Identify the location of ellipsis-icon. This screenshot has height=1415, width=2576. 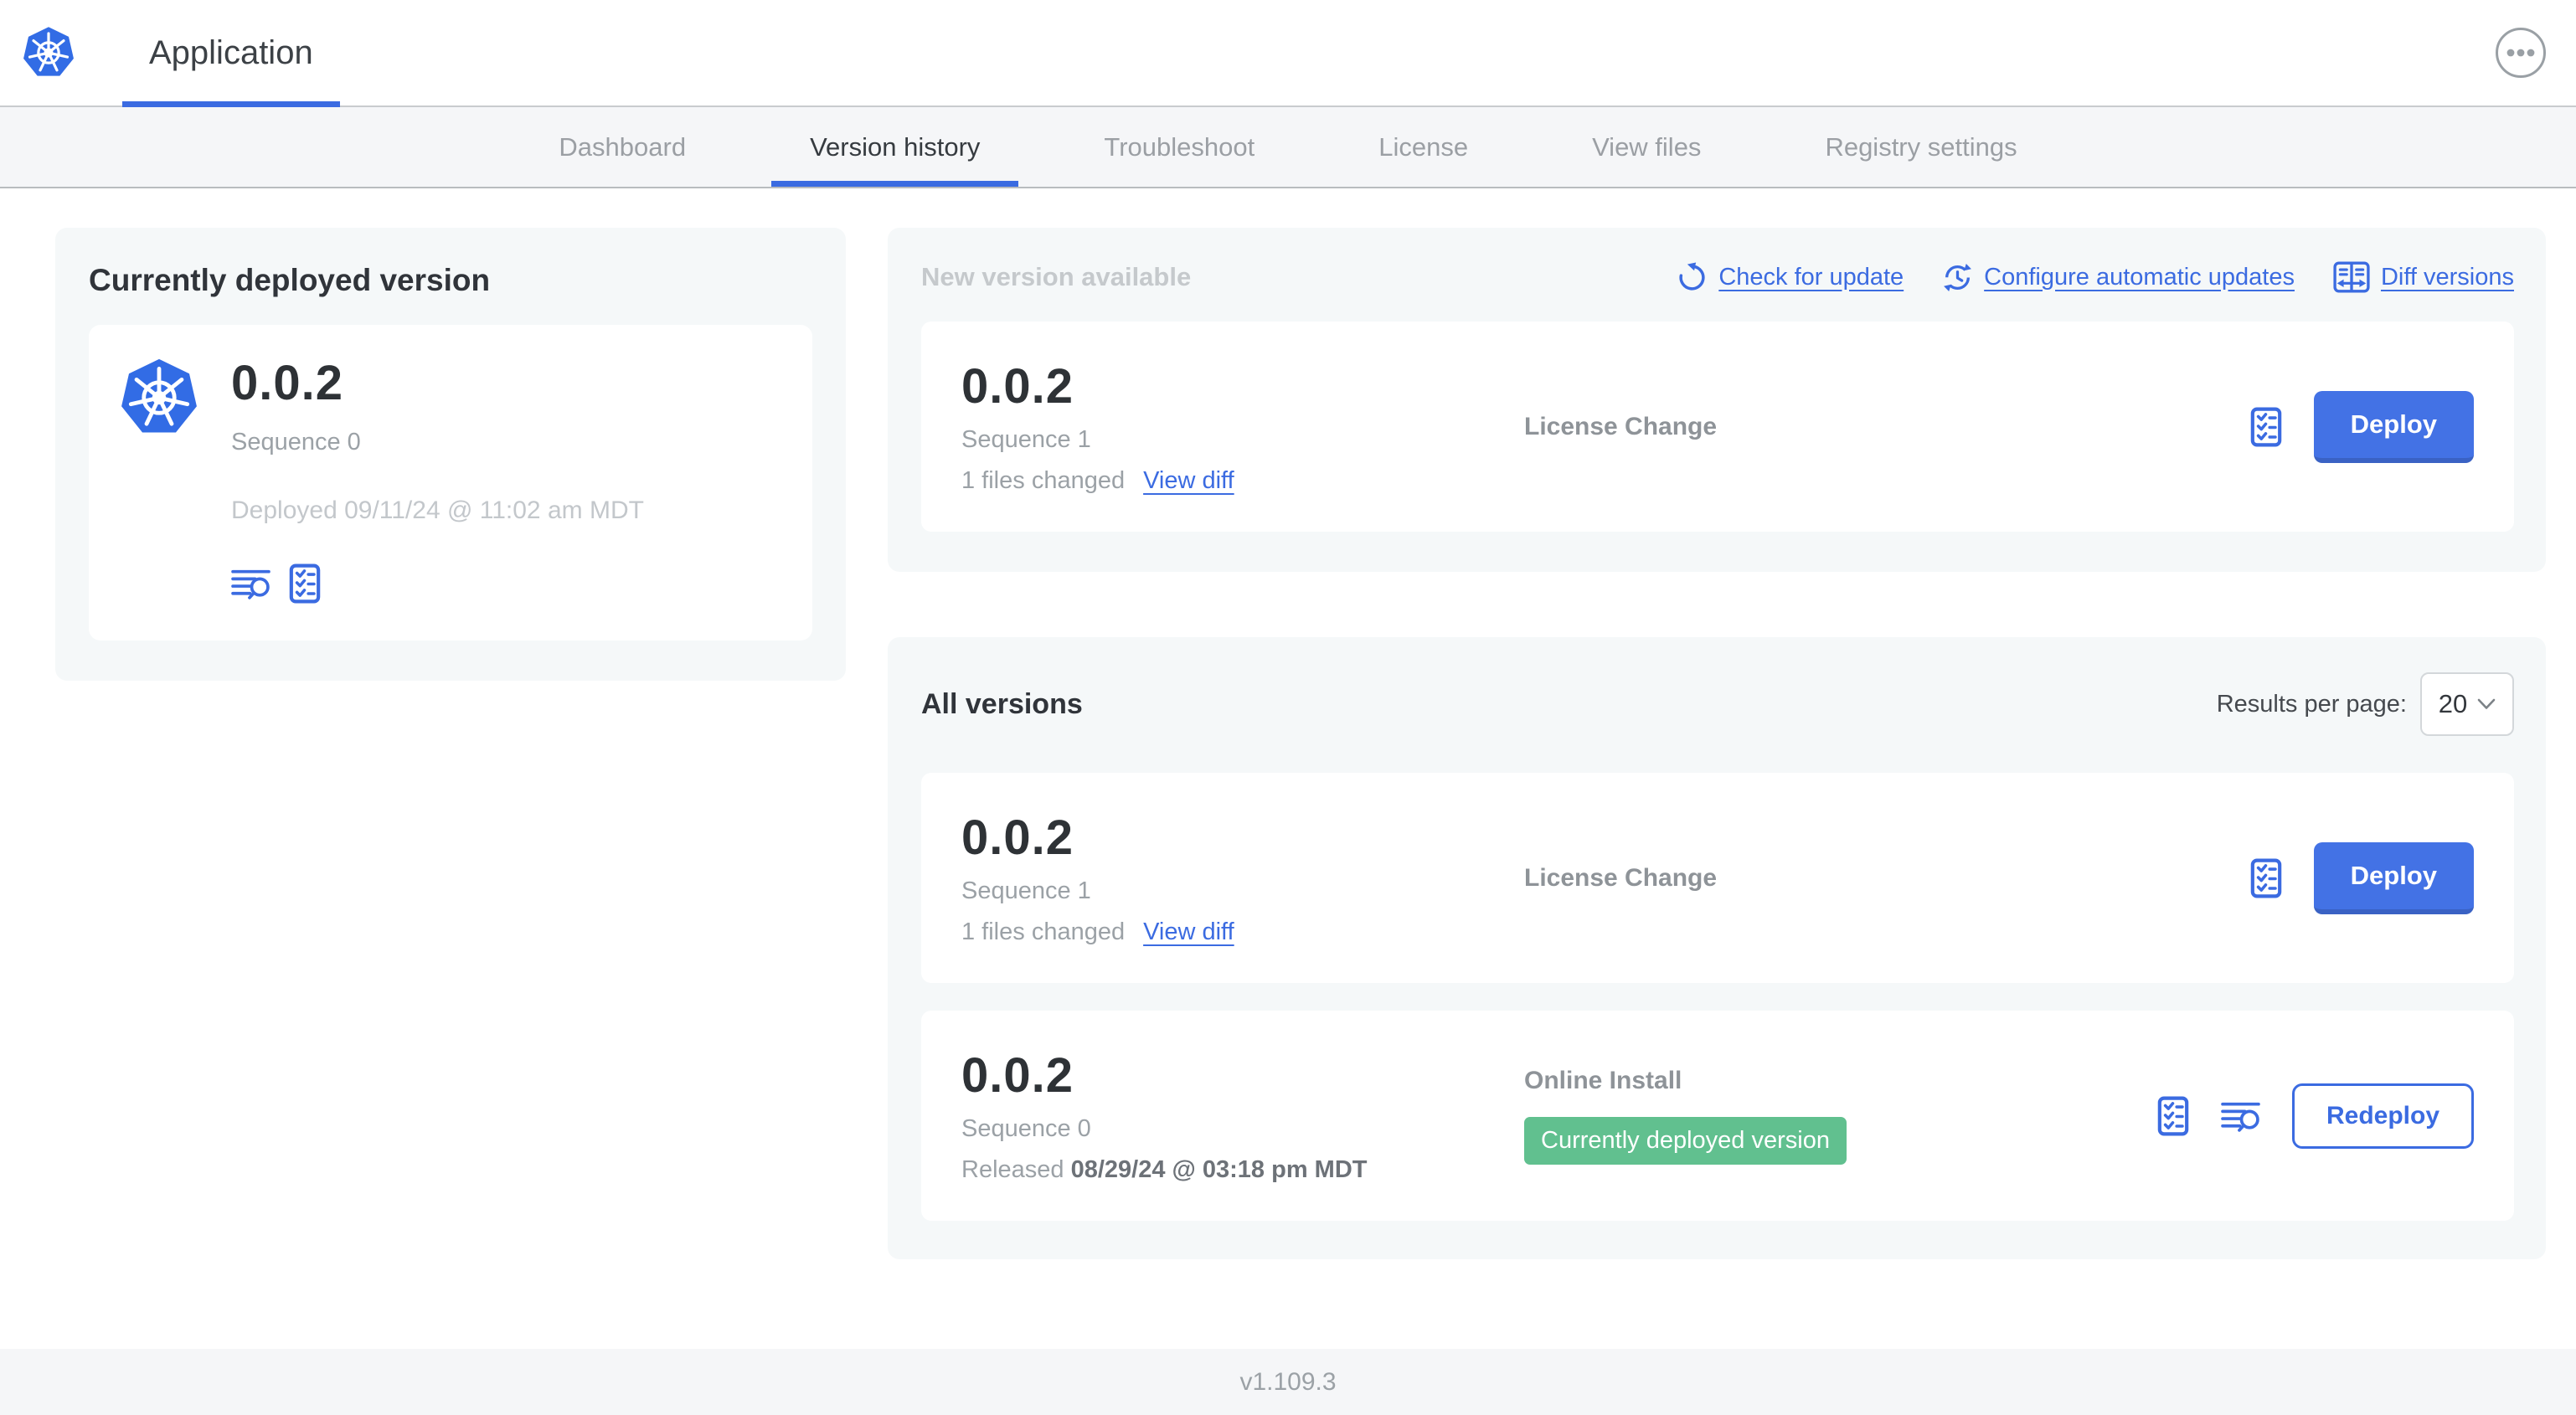
(2520, 53).